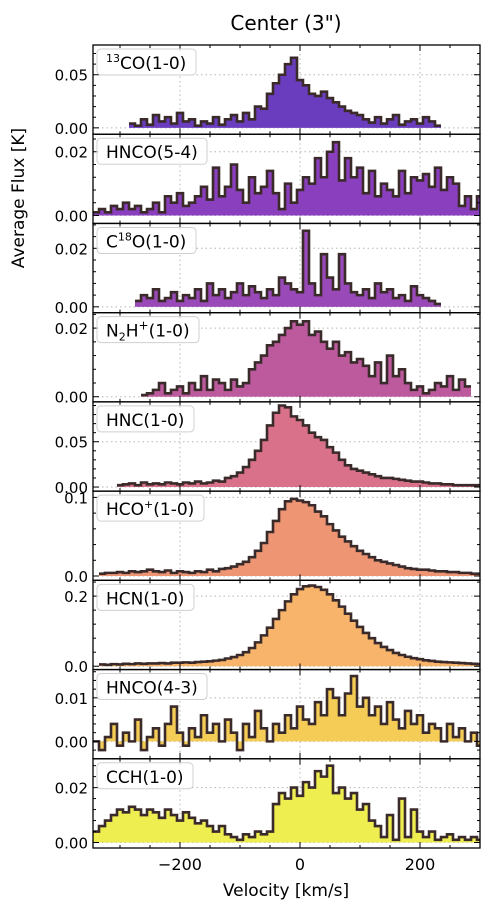  I want to click on legend-main: HNC(1-0), so click(145, 421).